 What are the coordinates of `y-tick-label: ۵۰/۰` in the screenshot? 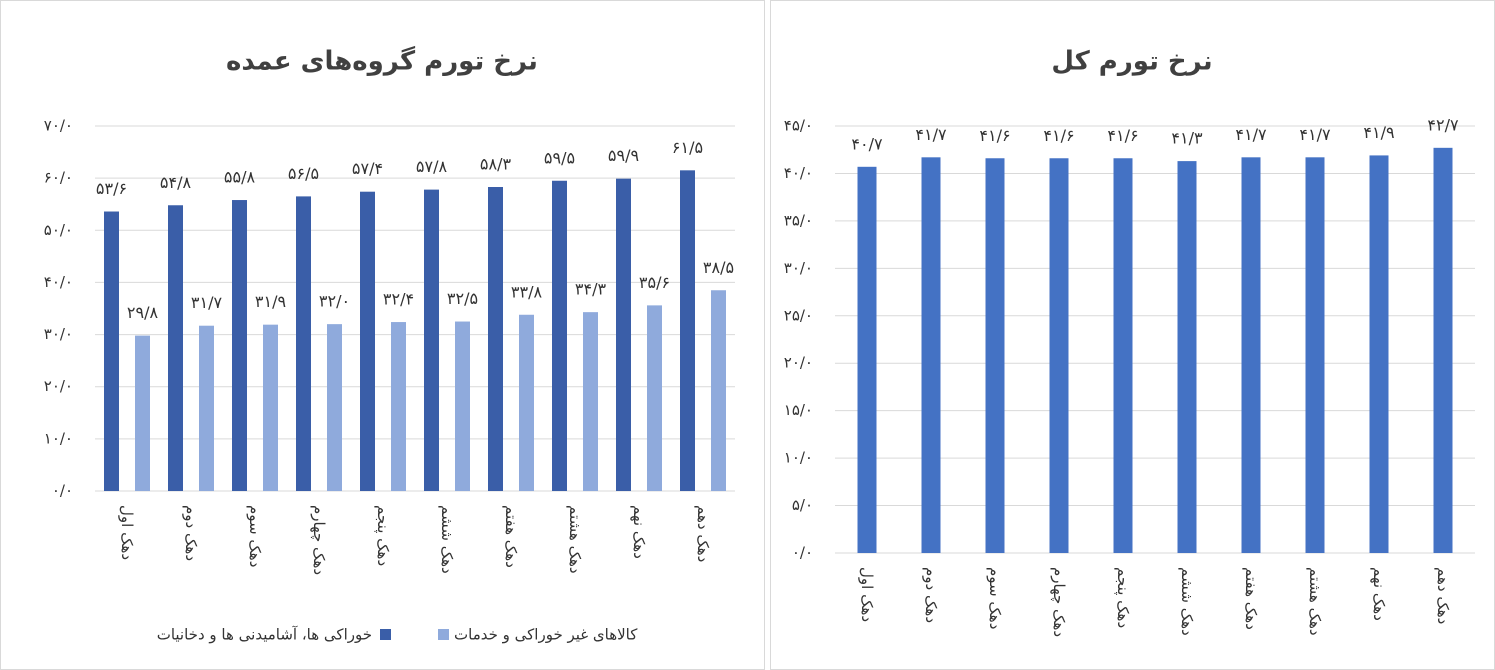 It's located at (58, 230).